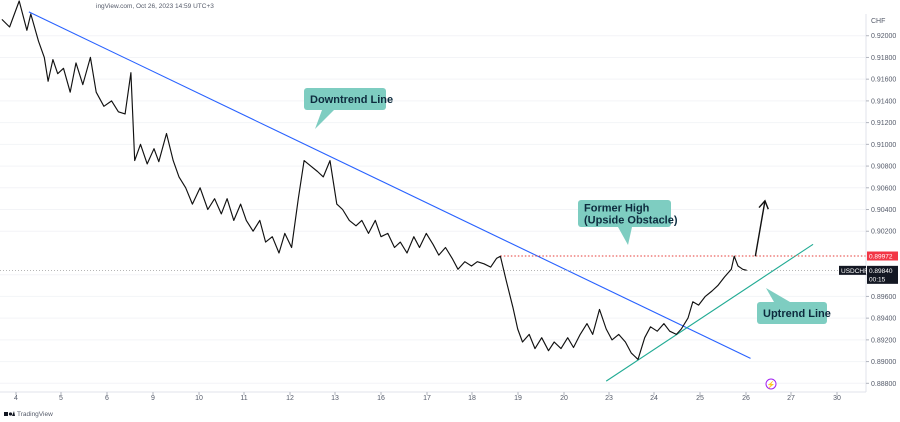 The height and width of the screenshot is (422, 900). Describe the element at coordinates (883, 319) in the screenshot. I see `y-tick-label: 0.89400` at that location.